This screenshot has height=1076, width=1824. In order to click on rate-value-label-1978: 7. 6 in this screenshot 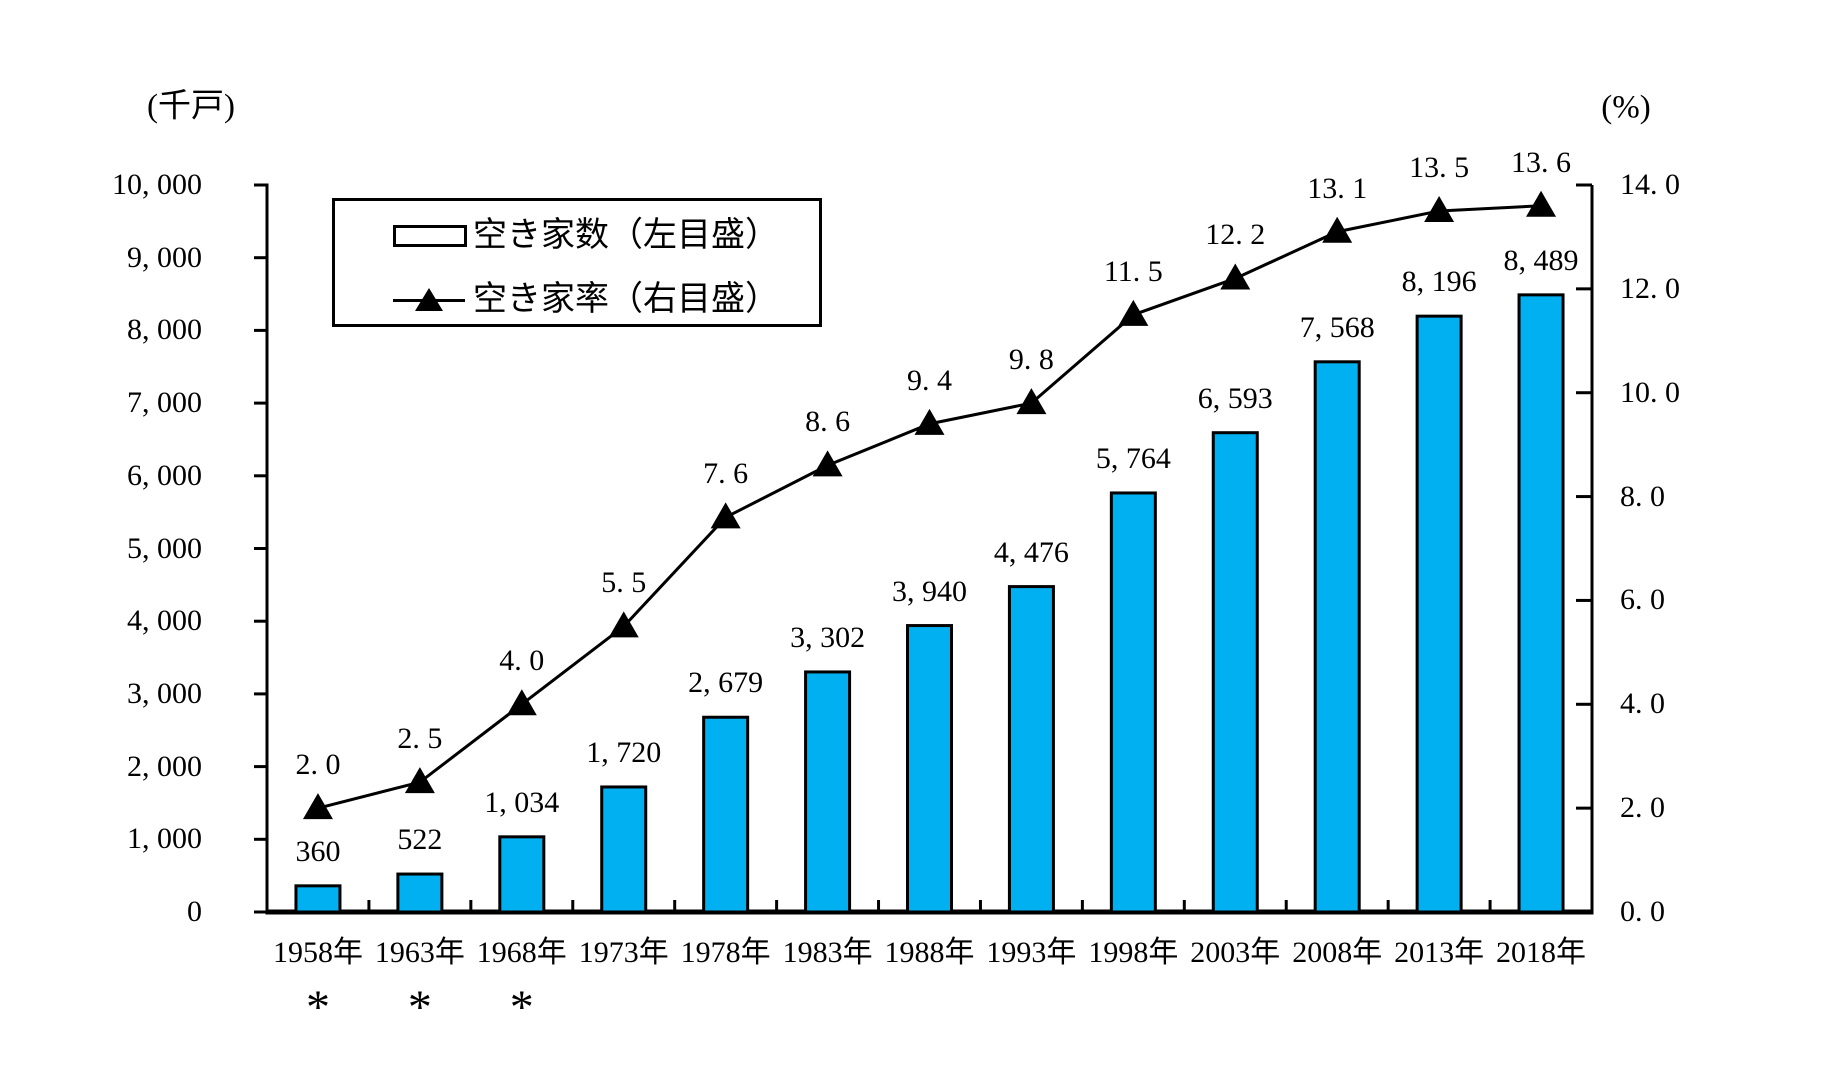, I will do `click(726, 474)`.